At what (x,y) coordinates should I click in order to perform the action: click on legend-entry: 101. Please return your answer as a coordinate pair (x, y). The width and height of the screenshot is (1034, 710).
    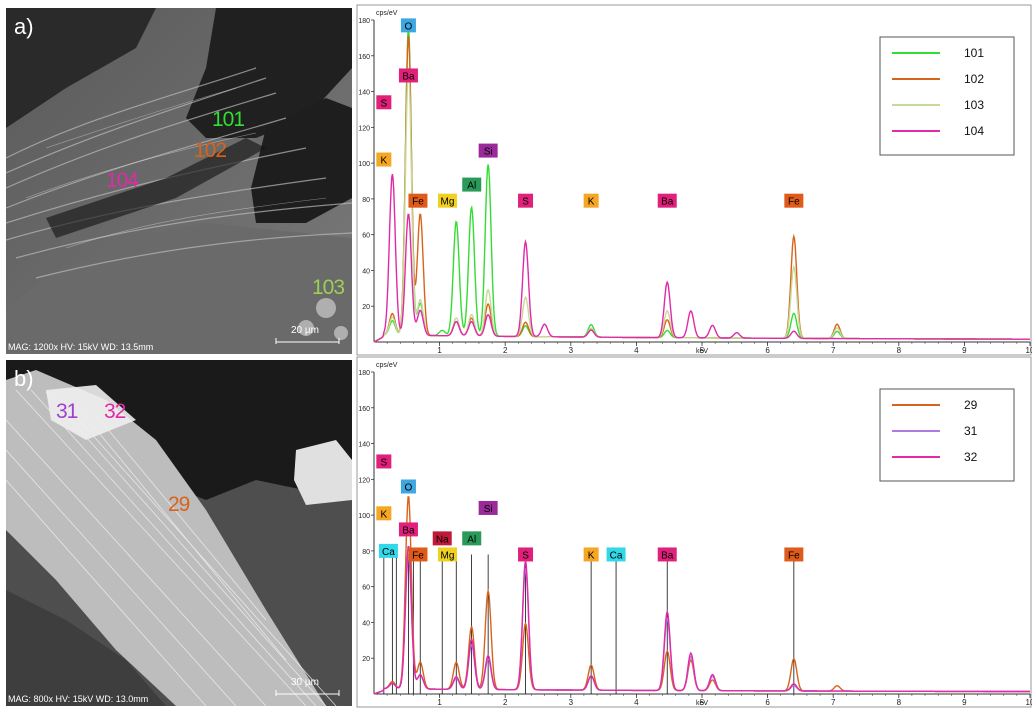
    Looking at the image, I should click on (974, 53).